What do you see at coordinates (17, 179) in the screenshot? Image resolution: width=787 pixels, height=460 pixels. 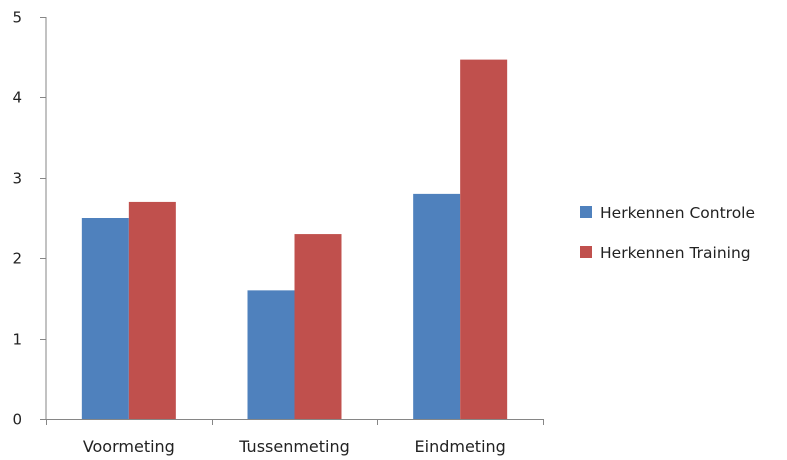 I see `y-tick-label: 3` at bounding box center [17, 179].